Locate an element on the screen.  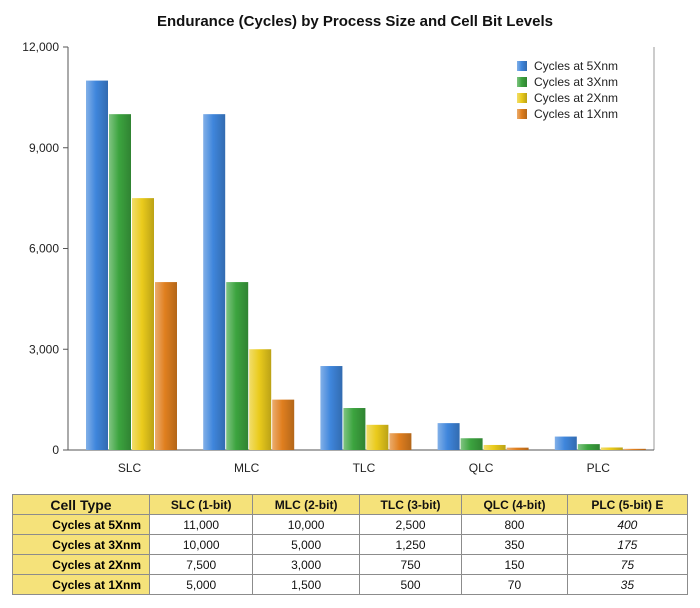
table-header-cell: Cell Type is located at coordinates (81, 504).